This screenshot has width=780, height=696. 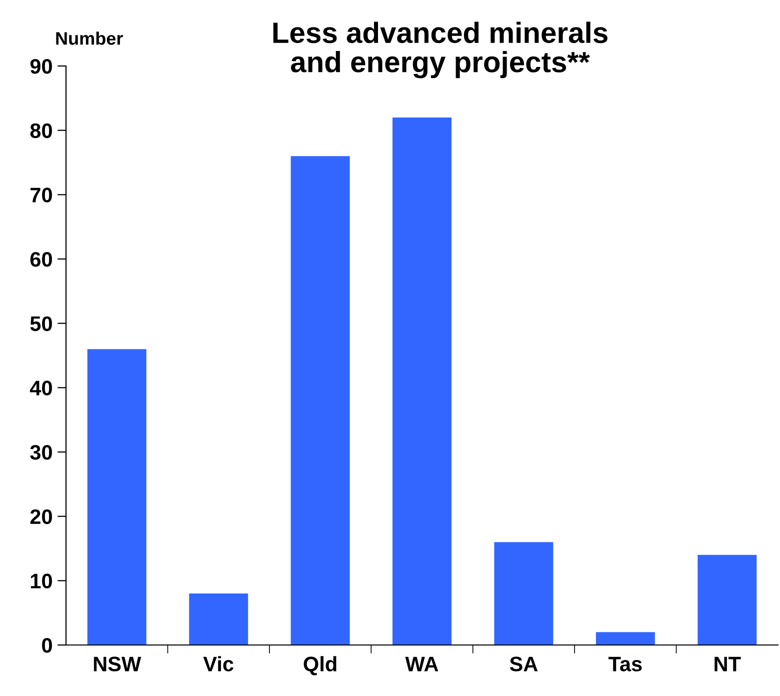 I want to click on y-tick-label: 80, so click(x=41, y=130).